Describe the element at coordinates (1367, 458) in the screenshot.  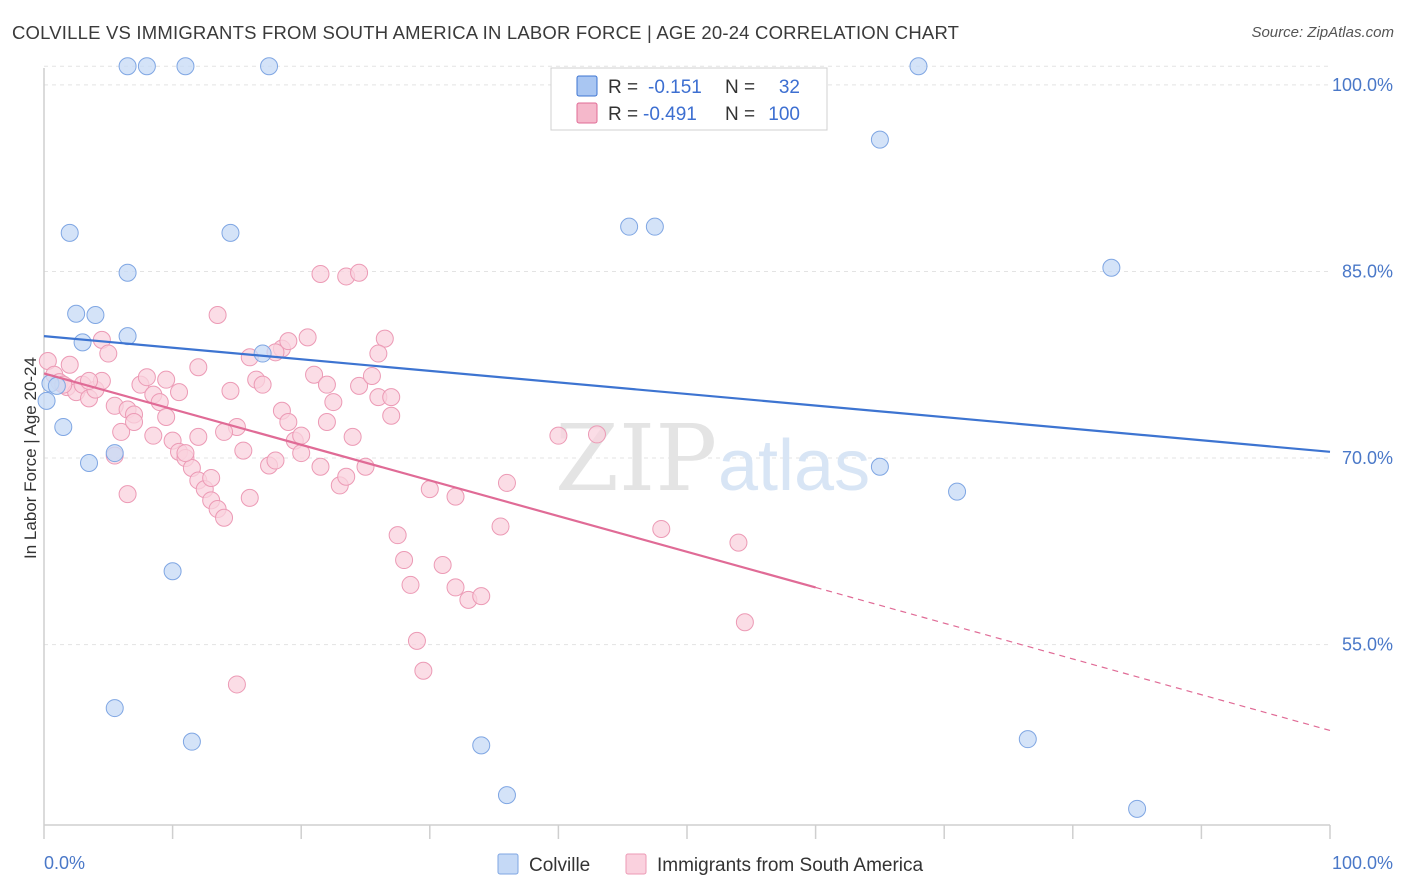
I see `y-tick-label: 70.0%` at that location.